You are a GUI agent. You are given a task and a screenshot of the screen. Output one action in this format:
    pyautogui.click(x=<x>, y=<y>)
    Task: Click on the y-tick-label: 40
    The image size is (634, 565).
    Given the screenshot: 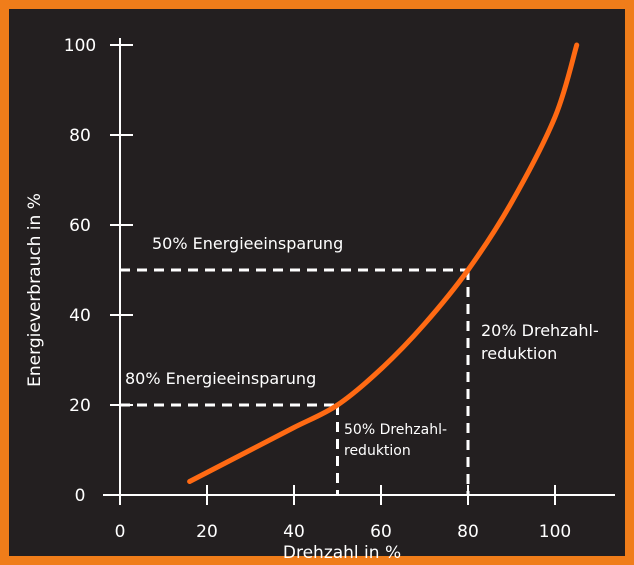 What is the action you would take?
    pyautogui.click(x=80, y=316)
    